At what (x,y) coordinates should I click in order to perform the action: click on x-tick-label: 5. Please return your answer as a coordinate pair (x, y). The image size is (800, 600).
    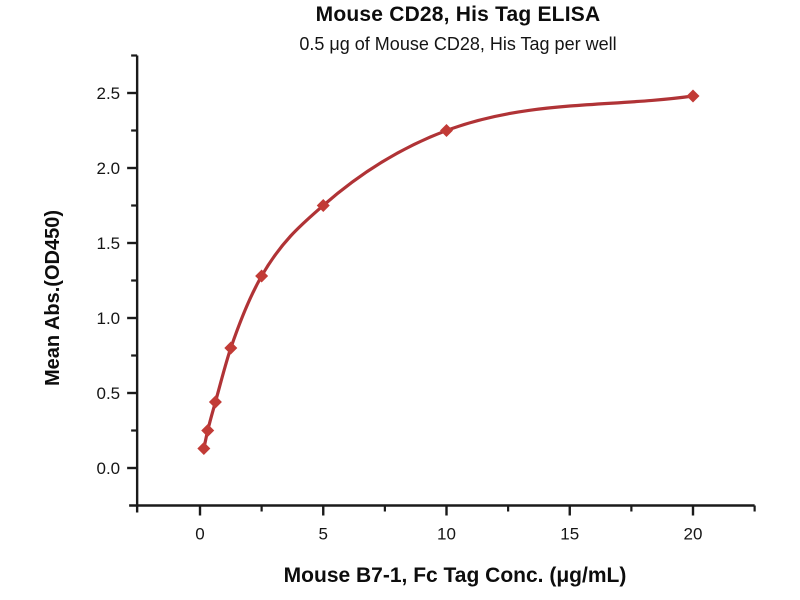
    Looking at the image, I should click on (323, 534).